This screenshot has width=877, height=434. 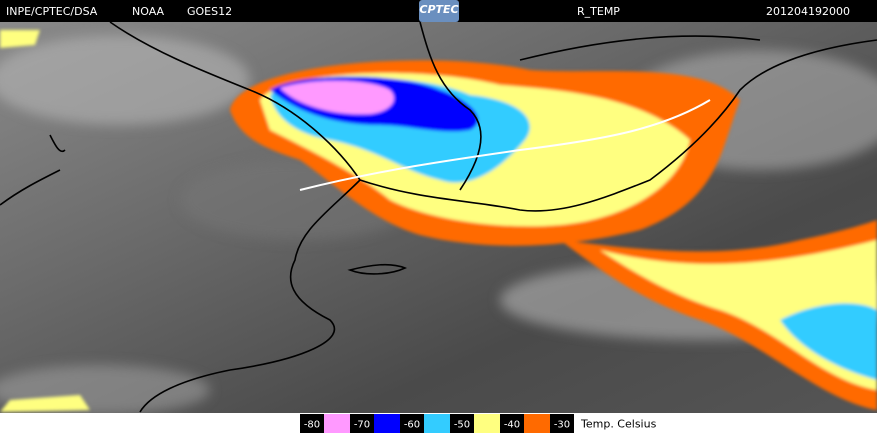 What do you see at coordinates (808, 11) in the screenshot?
I see `timestamp: 201204192000` at bounding box center [808, 11].